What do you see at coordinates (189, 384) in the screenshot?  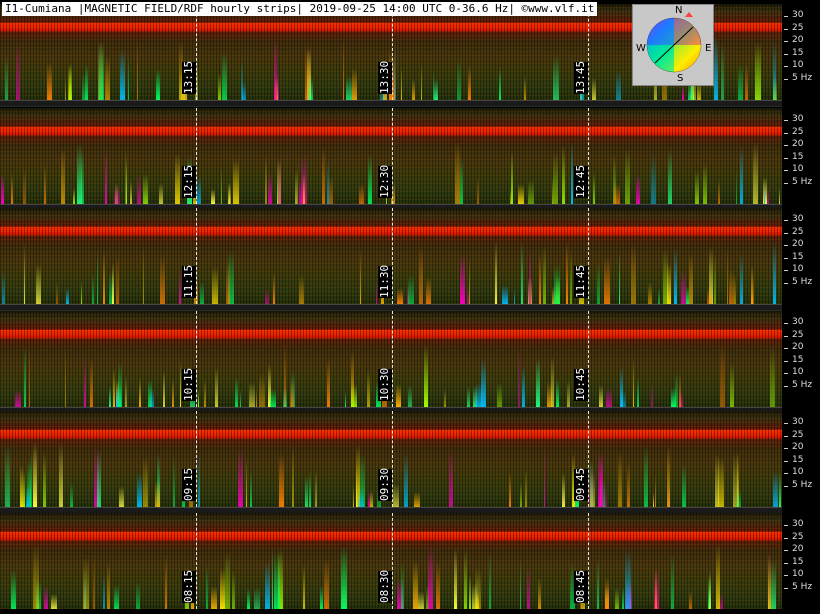 I see `time-label: 10:15` at bounding box center [189, 384].